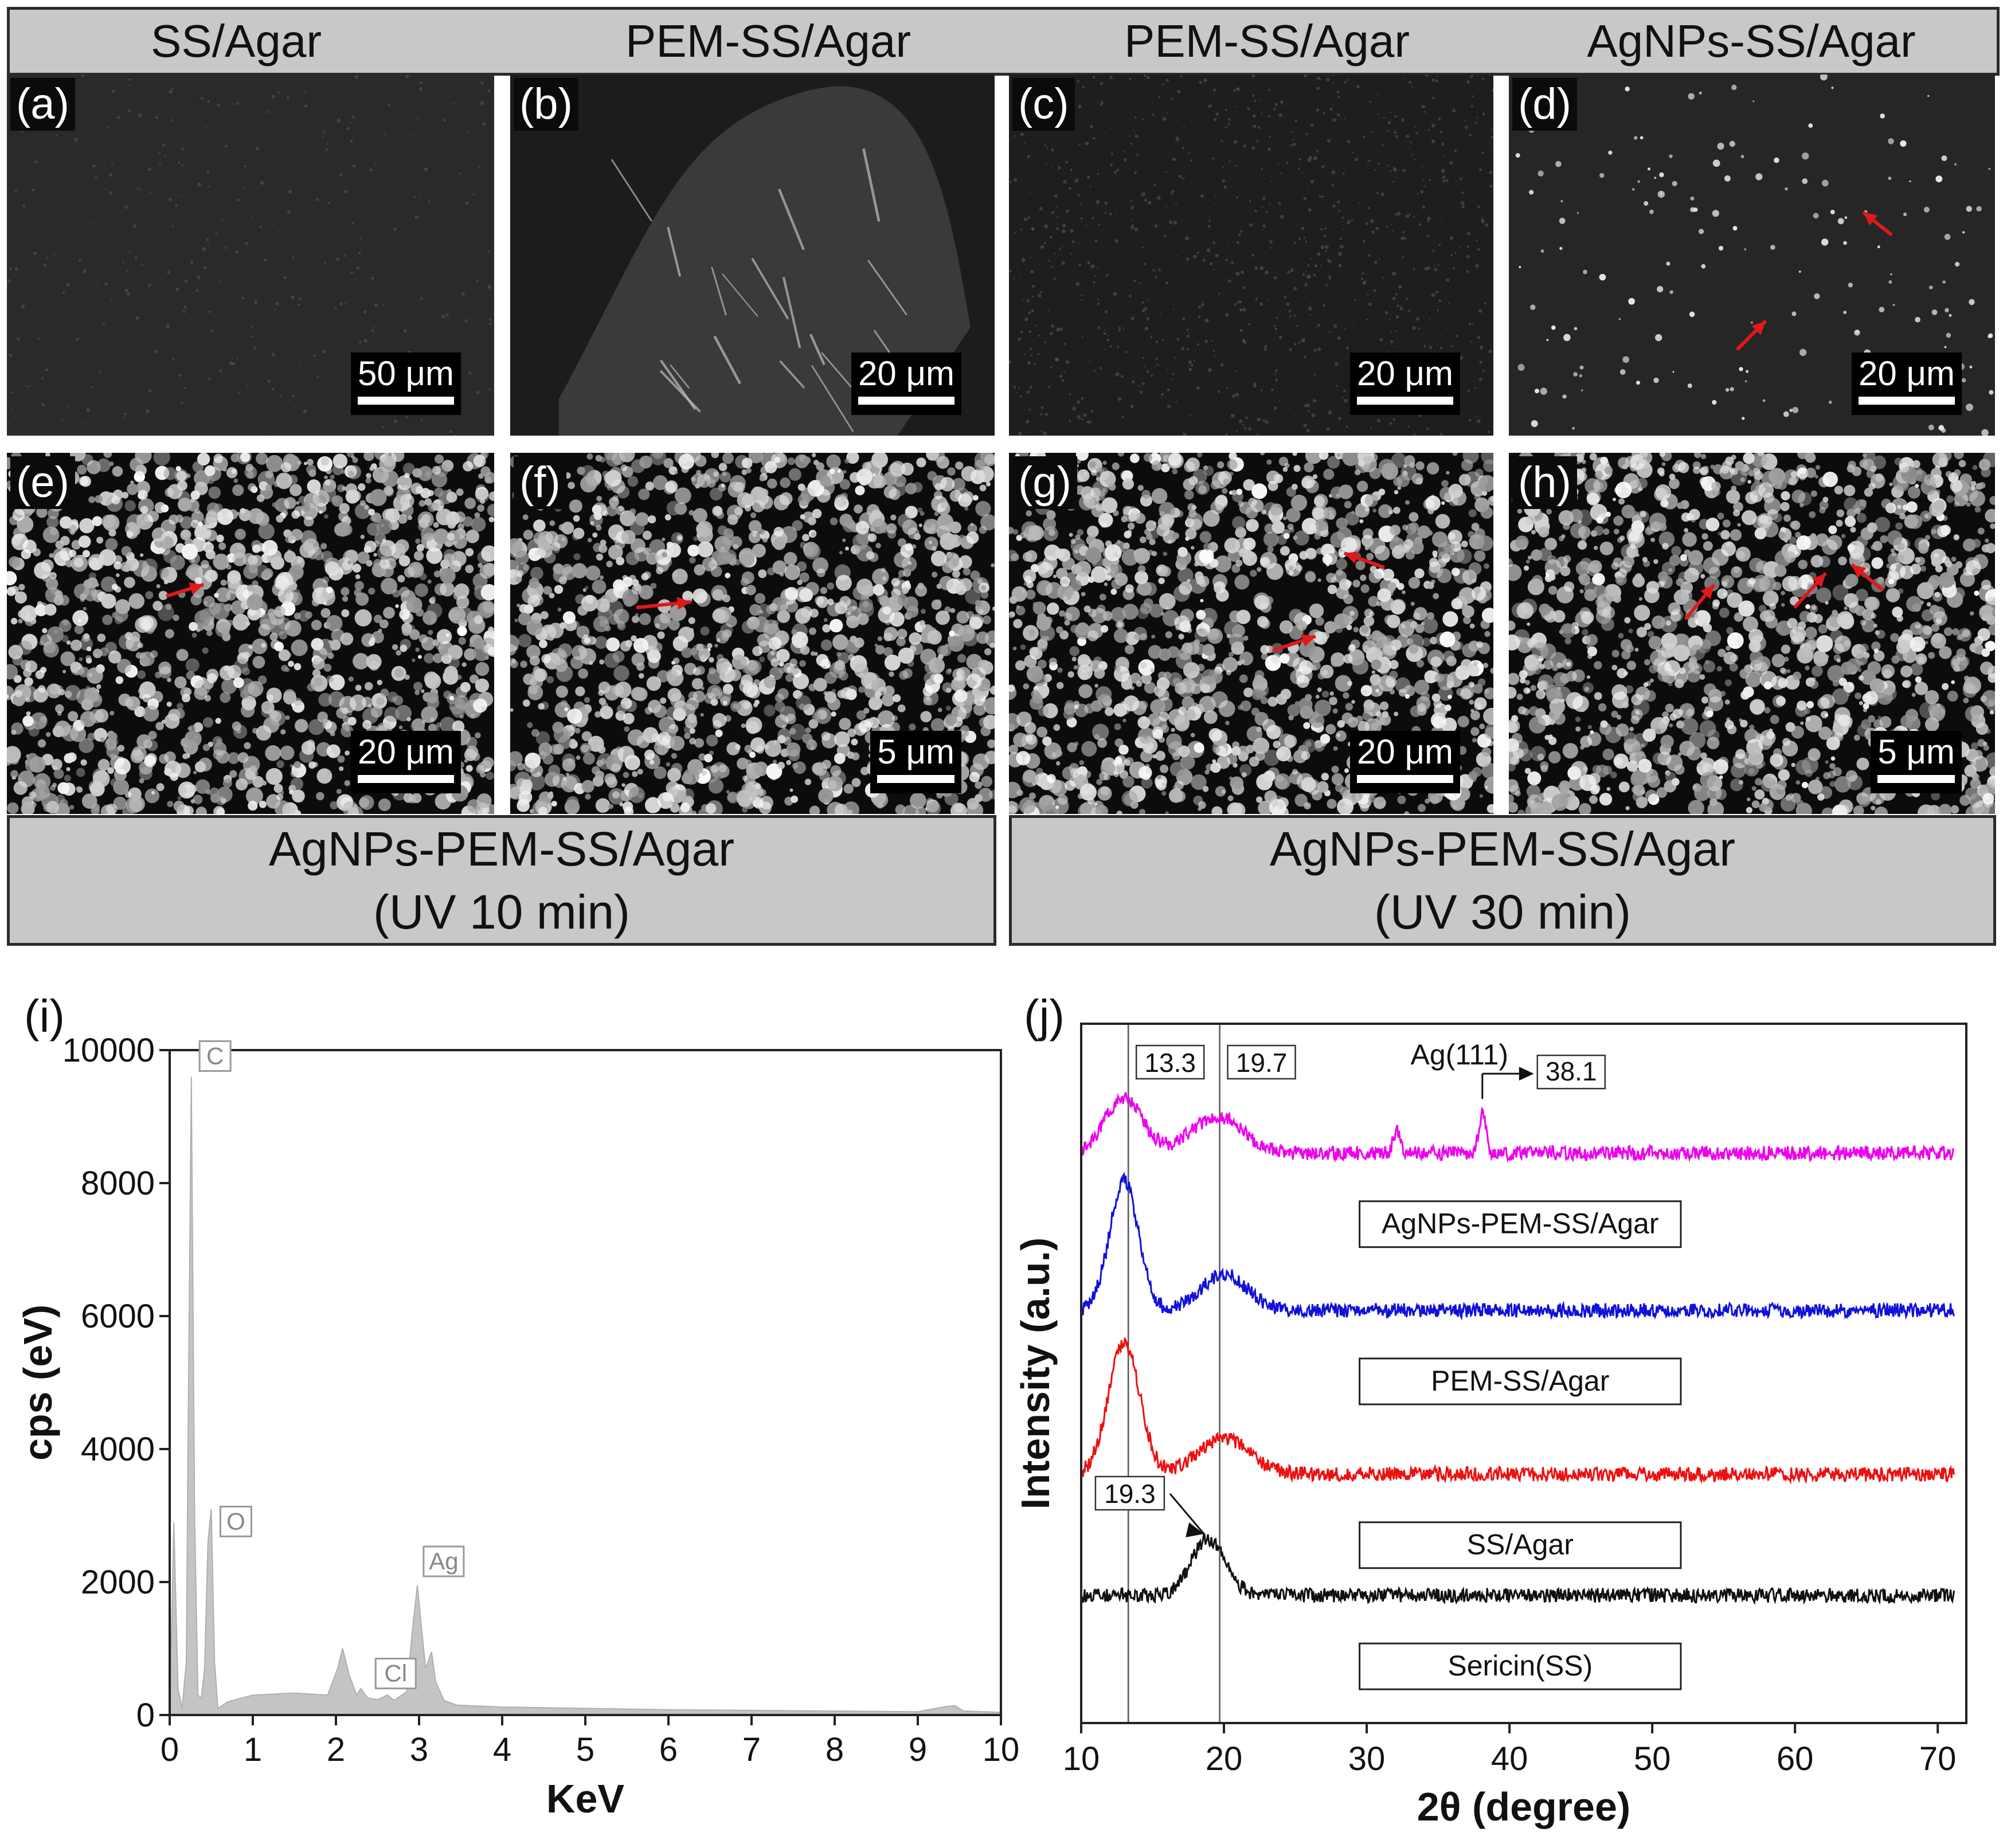 This screenshot has height=1848, width=2003. Describe the element at coordinates (1187, 1513) in the screenshot. I see `ss-peak-arrow` at that location.